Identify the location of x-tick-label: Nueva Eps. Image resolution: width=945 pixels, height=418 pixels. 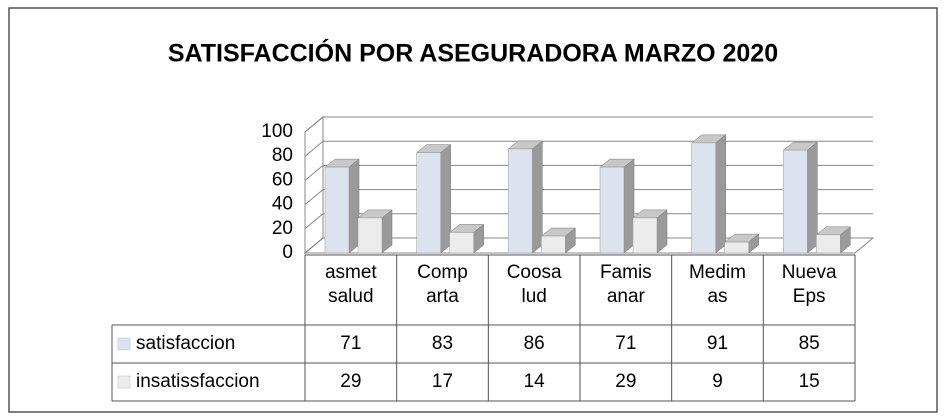
(809, 284).